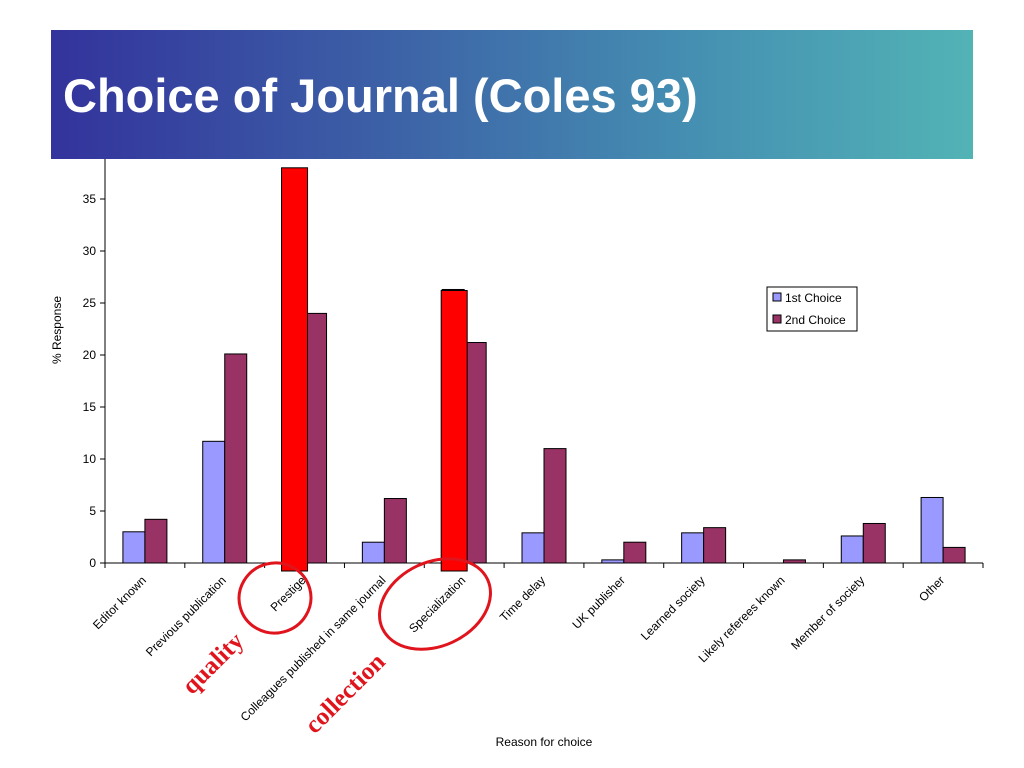 This screenshot has height=768, width=1024. Describe the element at coordinates (827, 612) in the screenshot. I see `x-category-label: Member of society` at that location.